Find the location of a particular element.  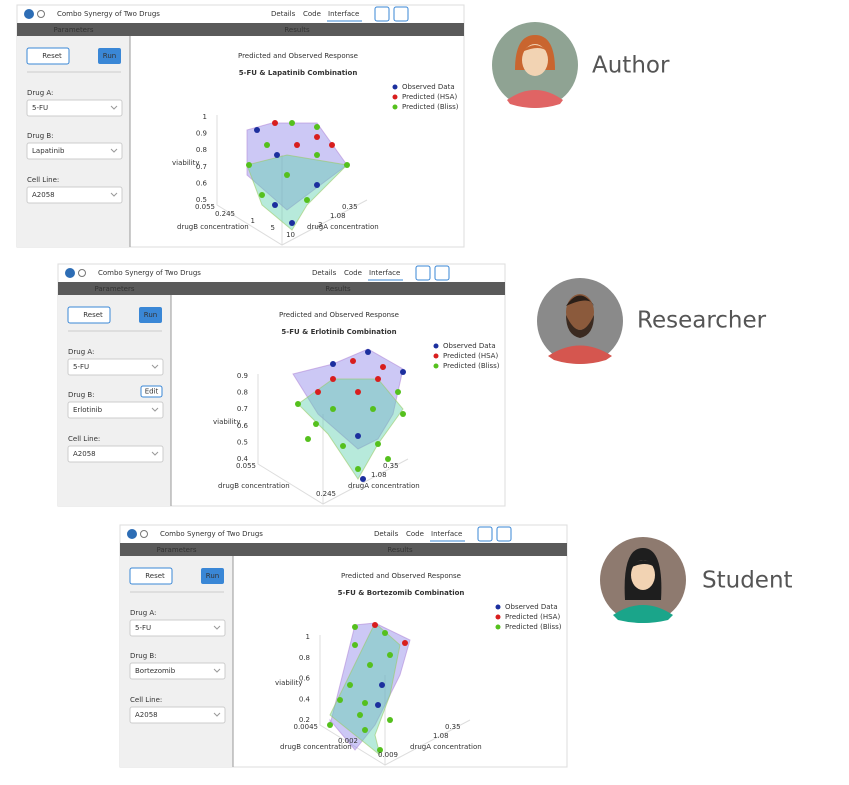

select-value: Lapatinib is located at coordinates (48, 151).